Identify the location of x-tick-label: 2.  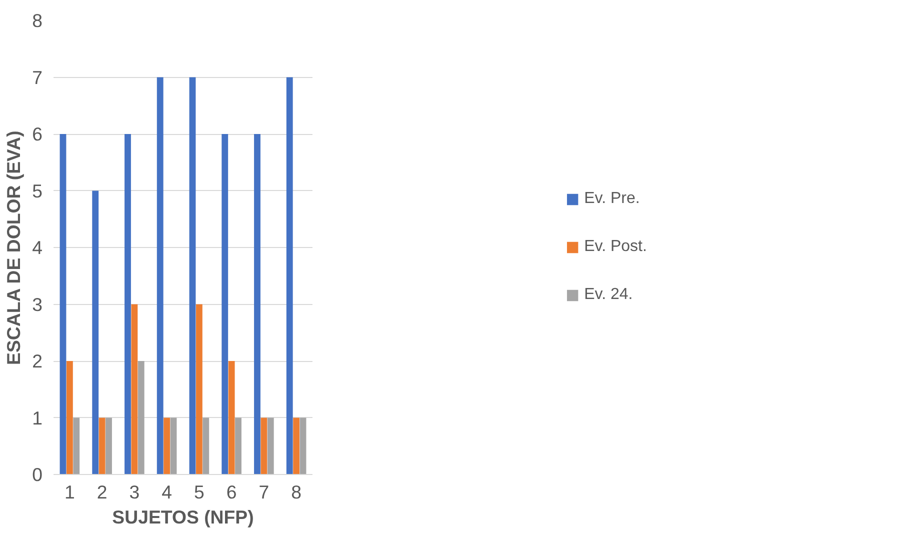
(102, 492).